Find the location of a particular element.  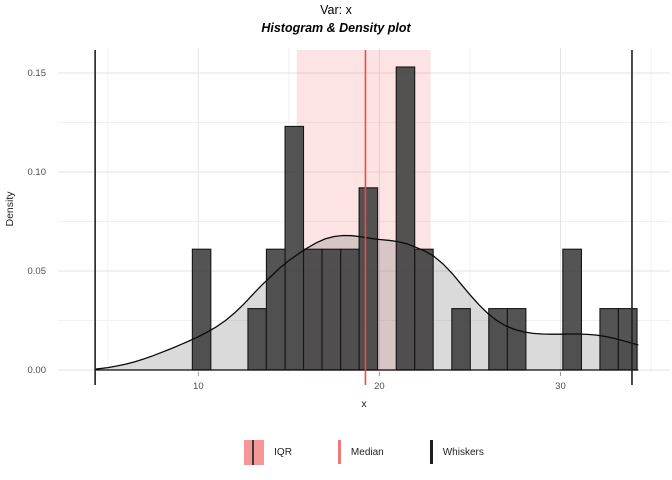

iqr-swatch-icon is located at coordinates (254, 452).